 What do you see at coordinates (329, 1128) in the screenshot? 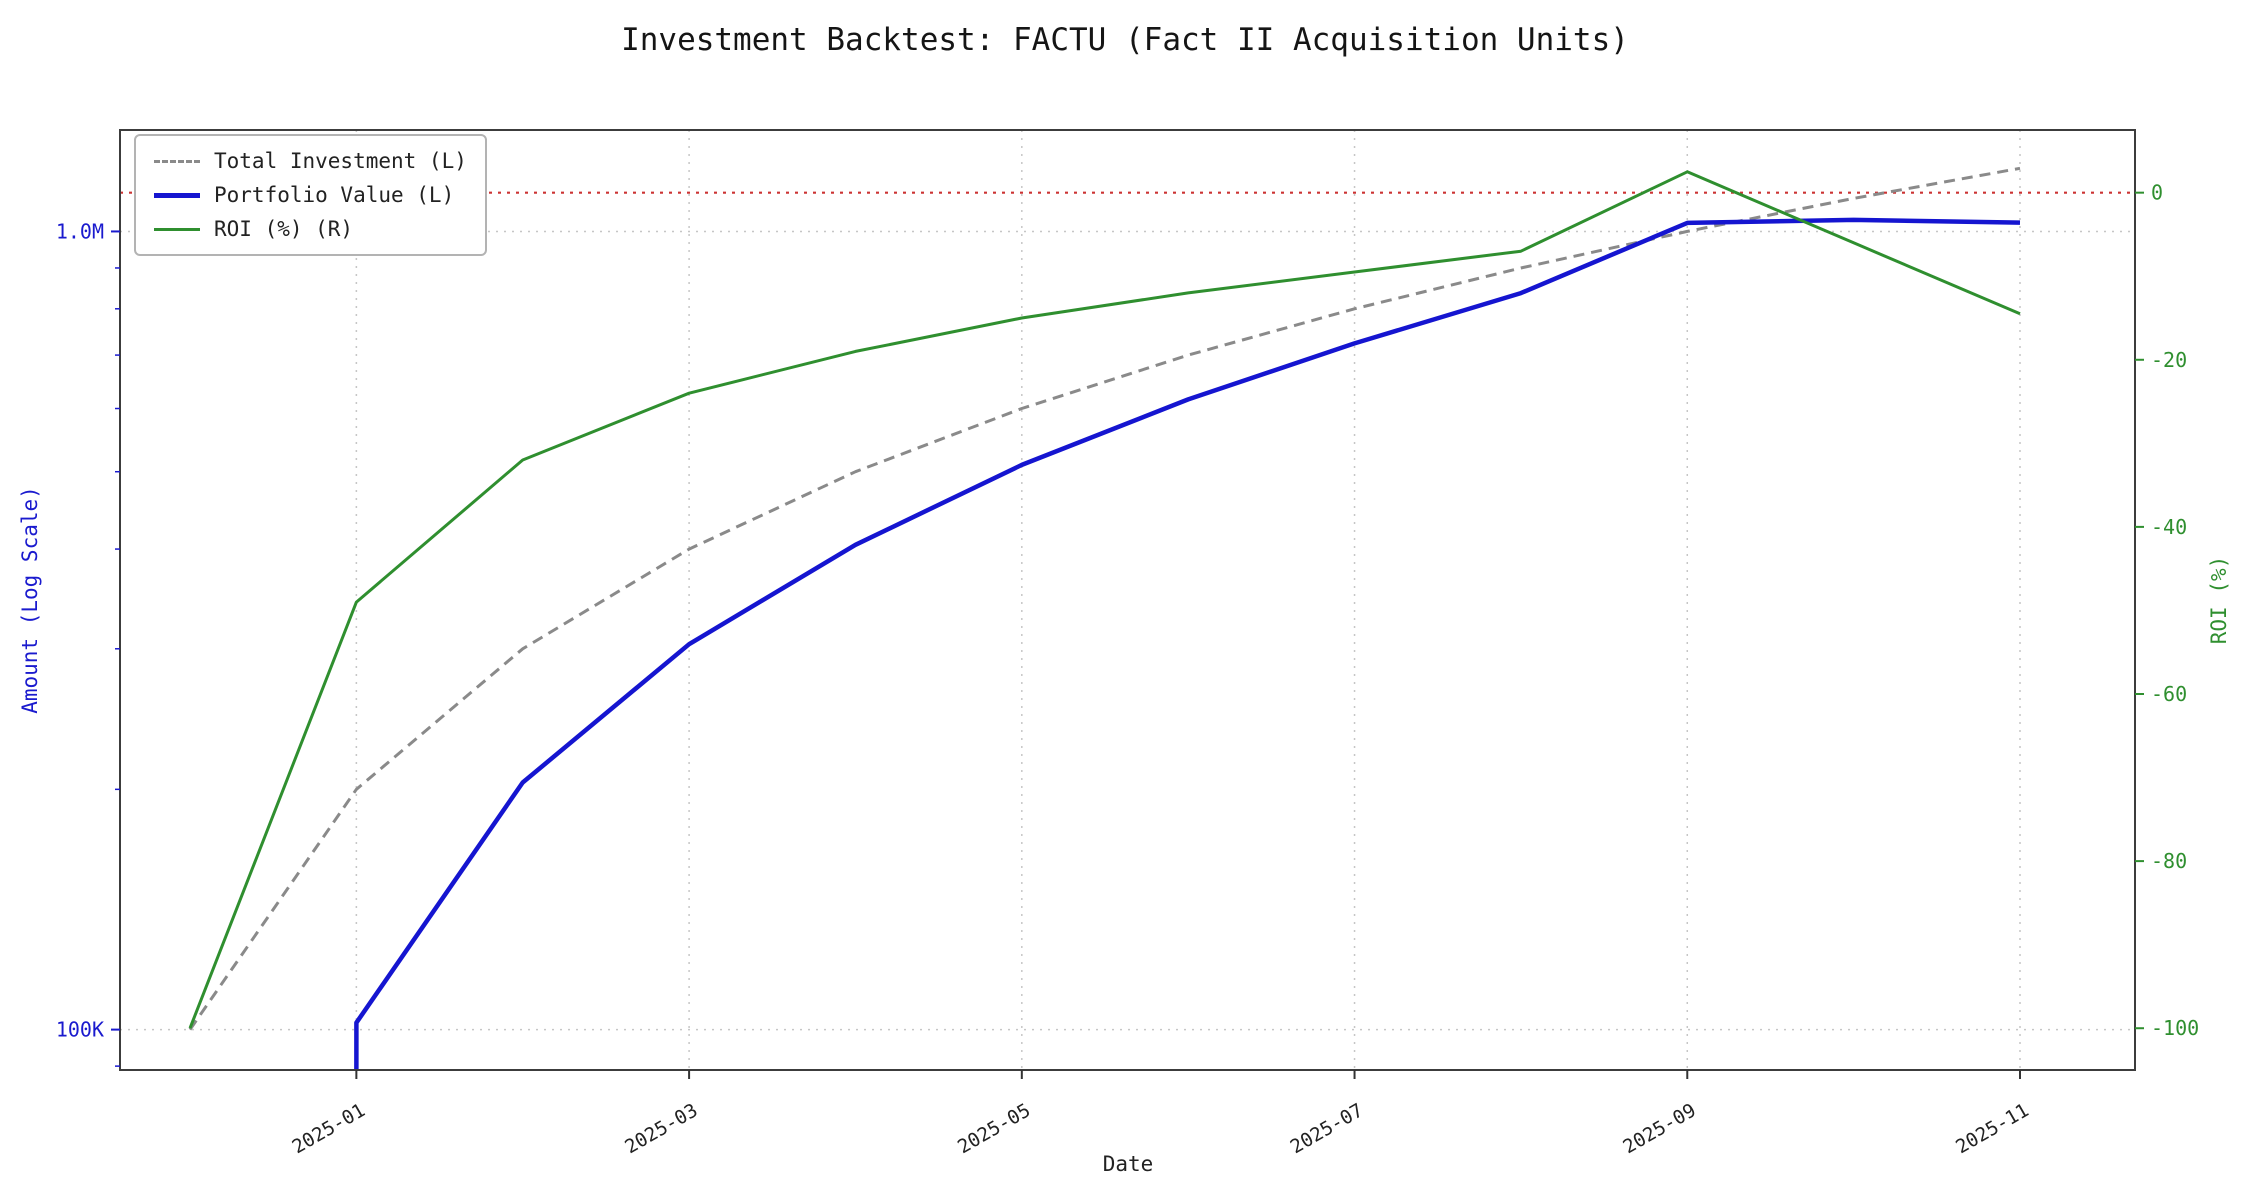
I see `x-tick-label: 2025-01` at bounding box center [329, 1128].